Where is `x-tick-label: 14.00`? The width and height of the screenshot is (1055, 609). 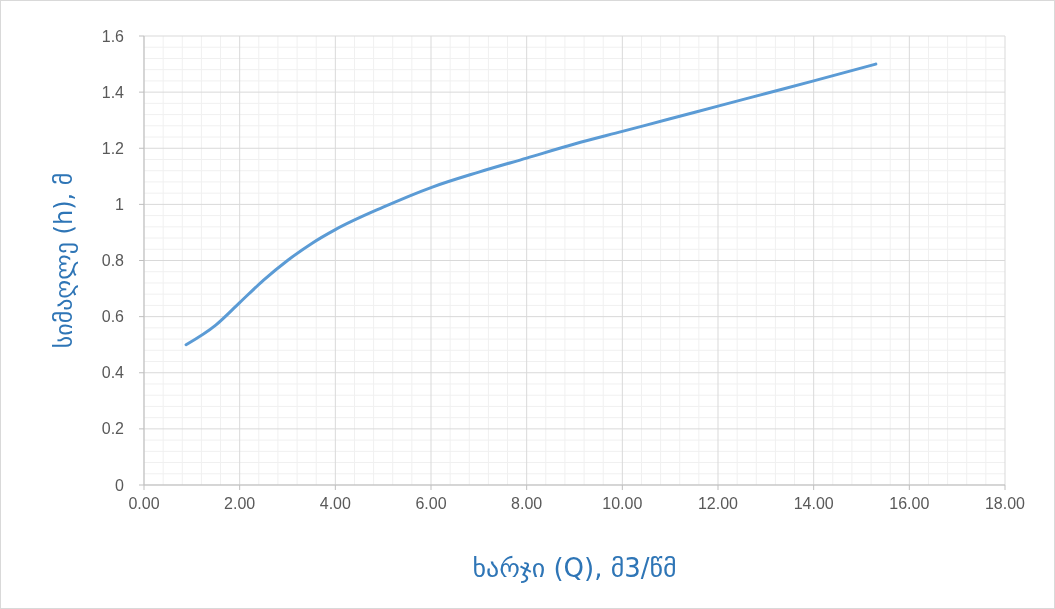 x-tick-label: 14.00 is located at coordinates (813, 503).